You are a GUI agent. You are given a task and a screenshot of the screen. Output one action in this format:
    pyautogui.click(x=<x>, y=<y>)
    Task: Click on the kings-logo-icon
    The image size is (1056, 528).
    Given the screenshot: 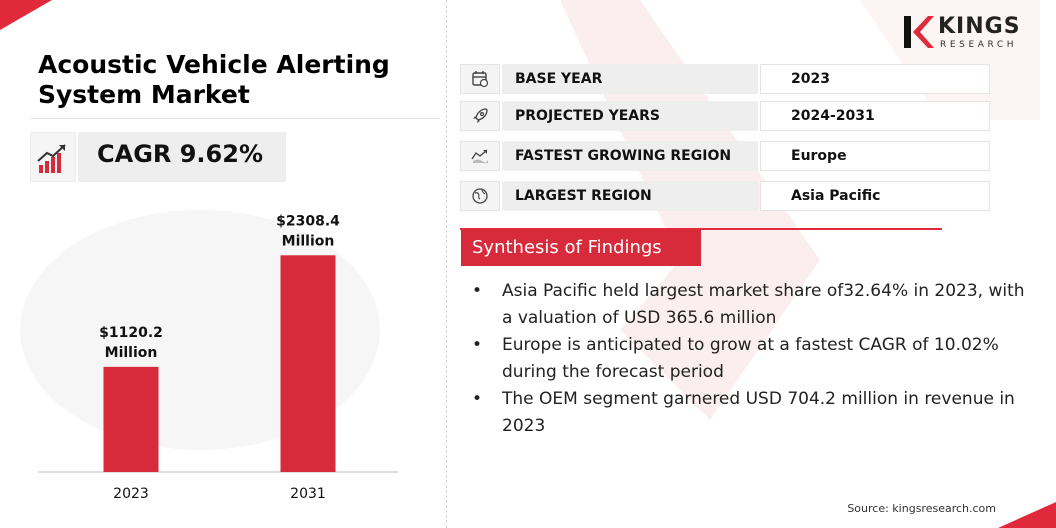 What is the action you would take?
    pyautogui.click(x=919, y=32)
    